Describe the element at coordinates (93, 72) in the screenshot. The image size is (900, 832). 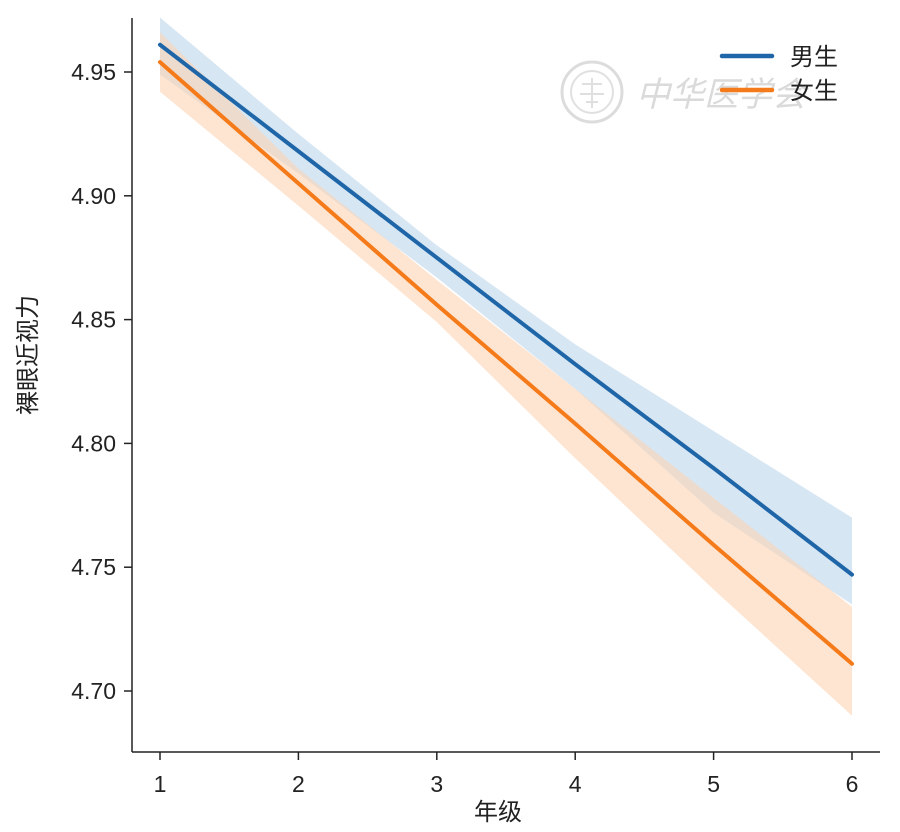
I see `y-tick-label: 4.95` at that location.